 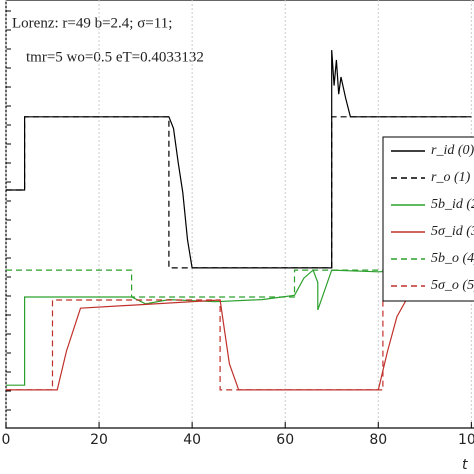 What do you see at coordinates (6, 440) in the screenshot?
I see `x-tick-label: 0` at bounding box center [6, 440].